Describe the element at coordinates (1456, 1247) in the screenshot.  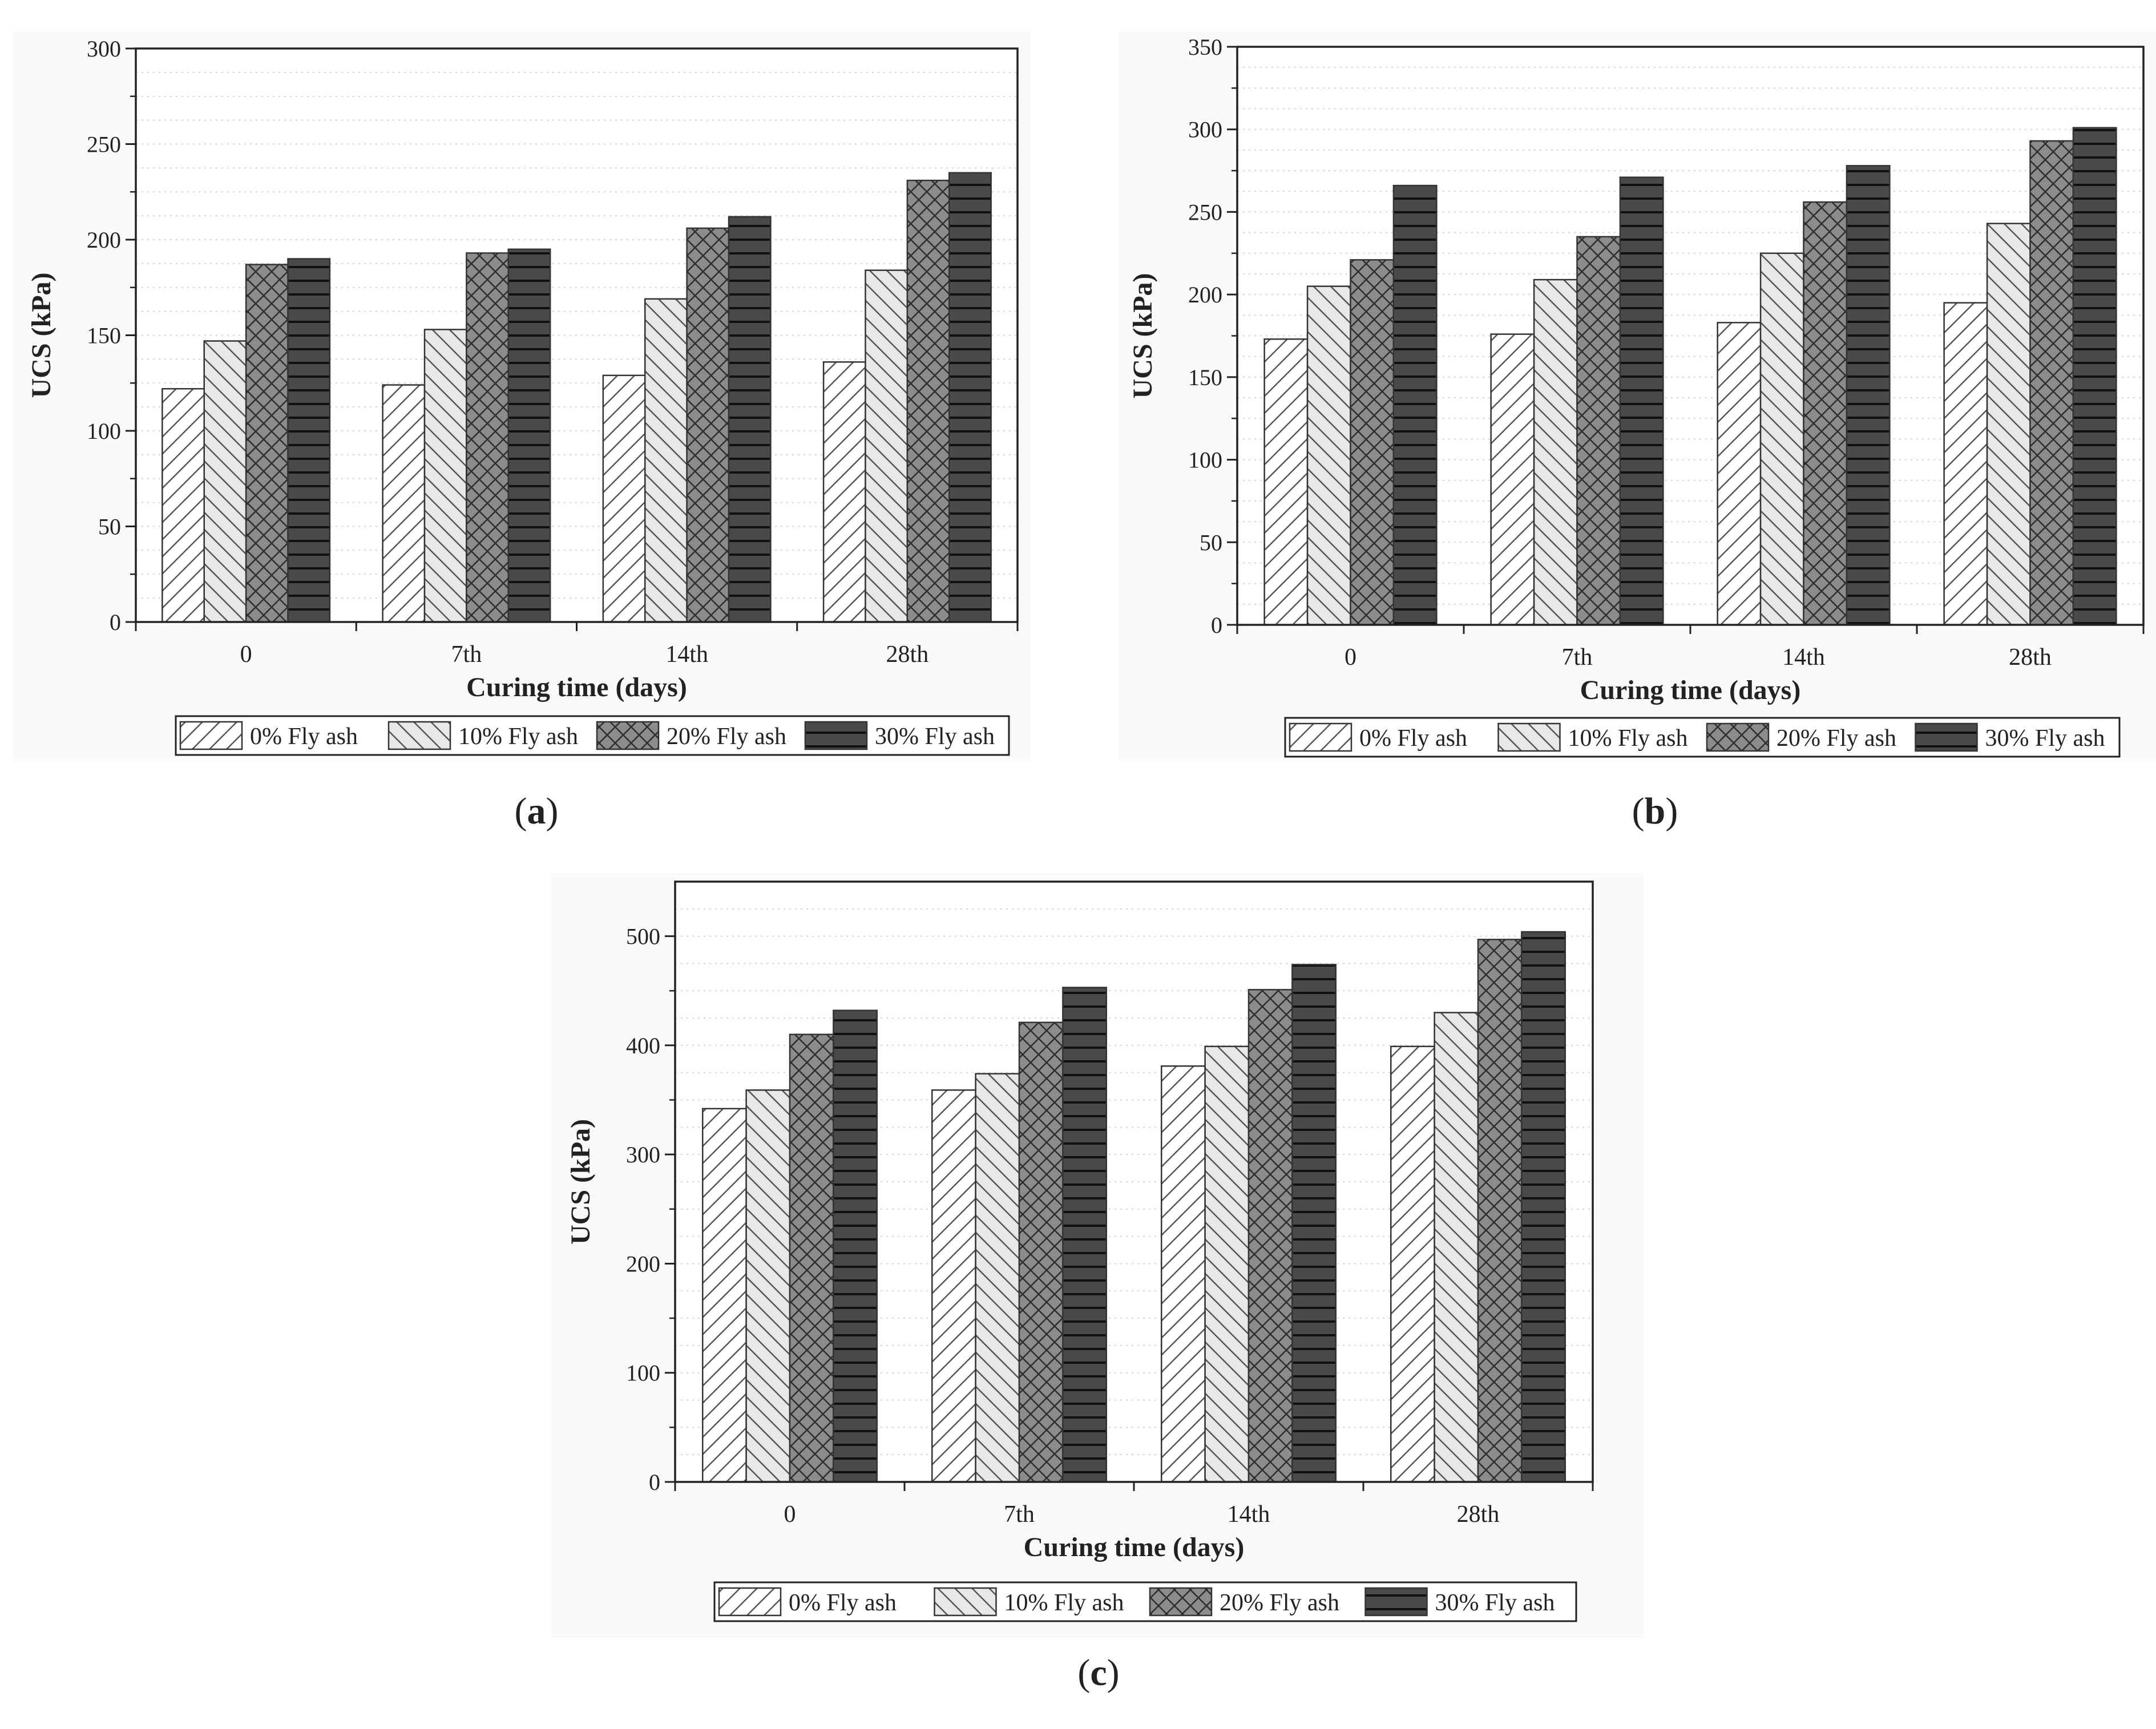
I see `bar-c-10-fly-ash-28th` at that location.